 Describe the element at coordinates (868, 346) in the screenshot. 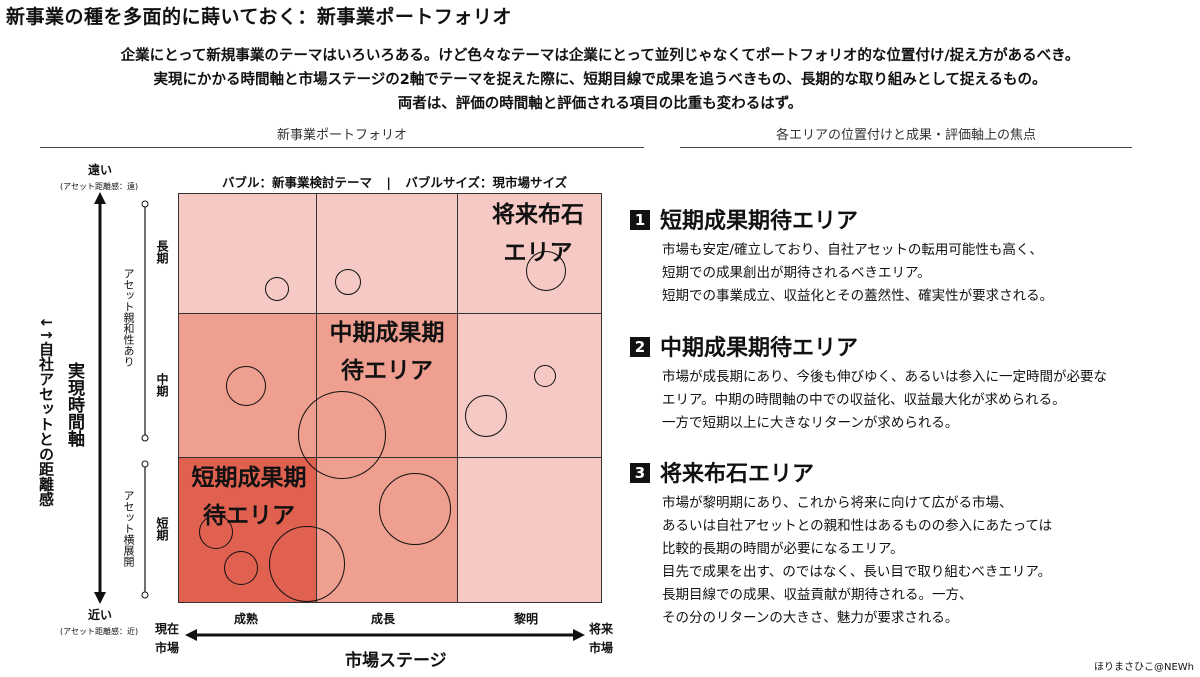

I see `desc-title-mid: 2 中期成果期待エリア` at that location.